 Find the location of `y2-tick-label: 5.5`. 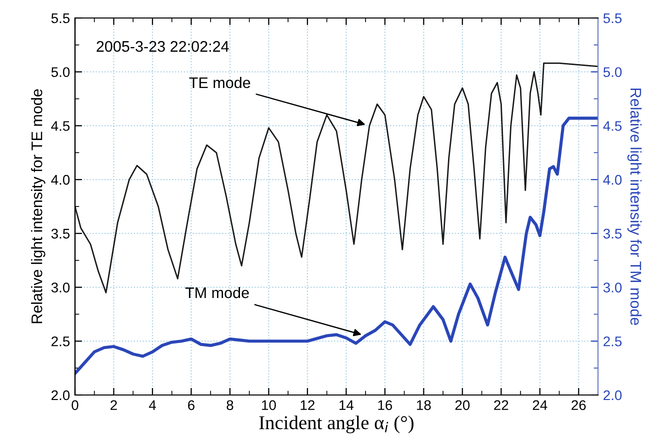

y2-tick-label: 5.5 is located at coordinates (612, 18).